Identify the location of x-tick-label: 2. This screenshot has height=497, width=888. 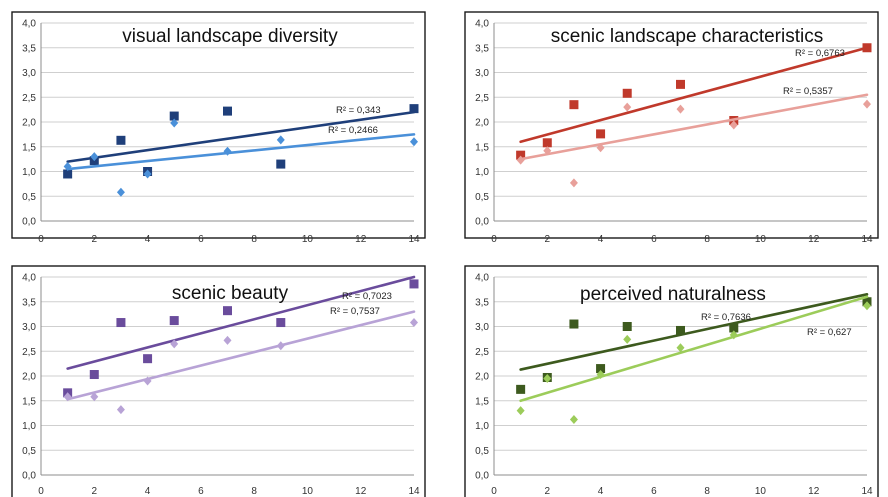
(548, 491).